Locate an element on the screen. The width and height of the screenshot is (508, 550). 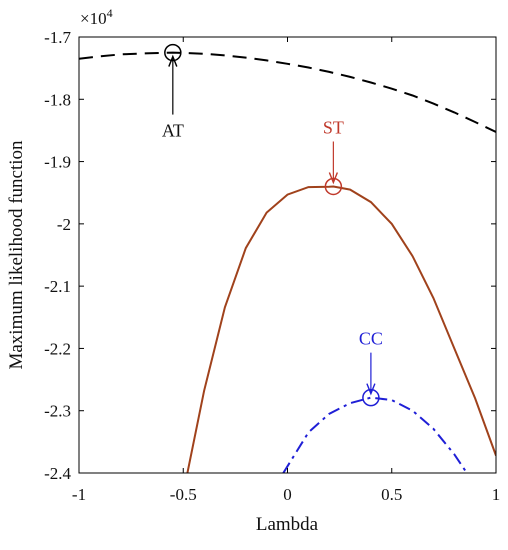
y-tick-label: -2.4 is located at coordinates (57, 473).